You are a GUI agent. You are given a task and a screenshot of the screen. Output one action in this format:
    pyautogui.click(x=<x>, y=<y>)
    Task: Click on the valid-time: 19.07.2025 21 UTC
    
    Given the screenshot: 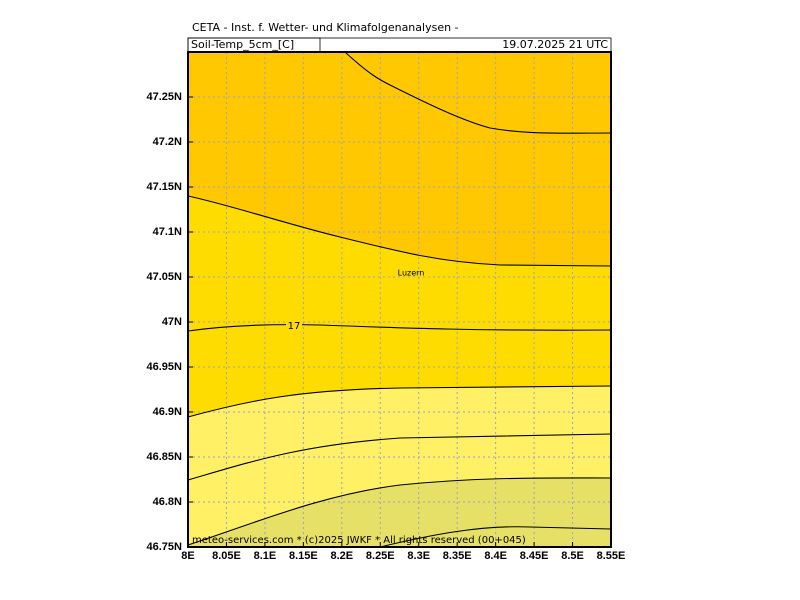 What is the action you would take?
    pyautogui.click(x=555, y=44)
    